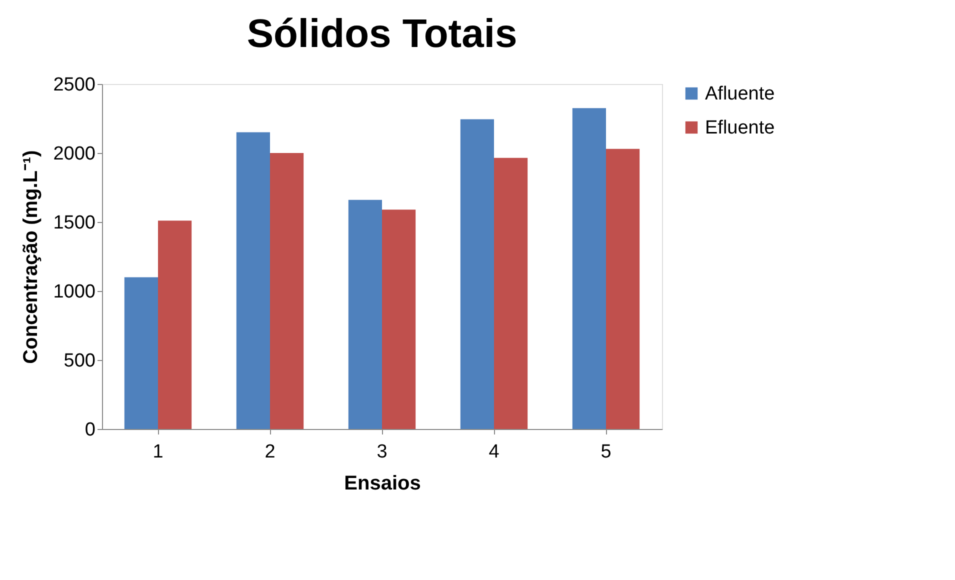 Image resolution: width=955 pixels, height=580 pixels. I want to click on y-tick-label: 2500, so click(74, 85).